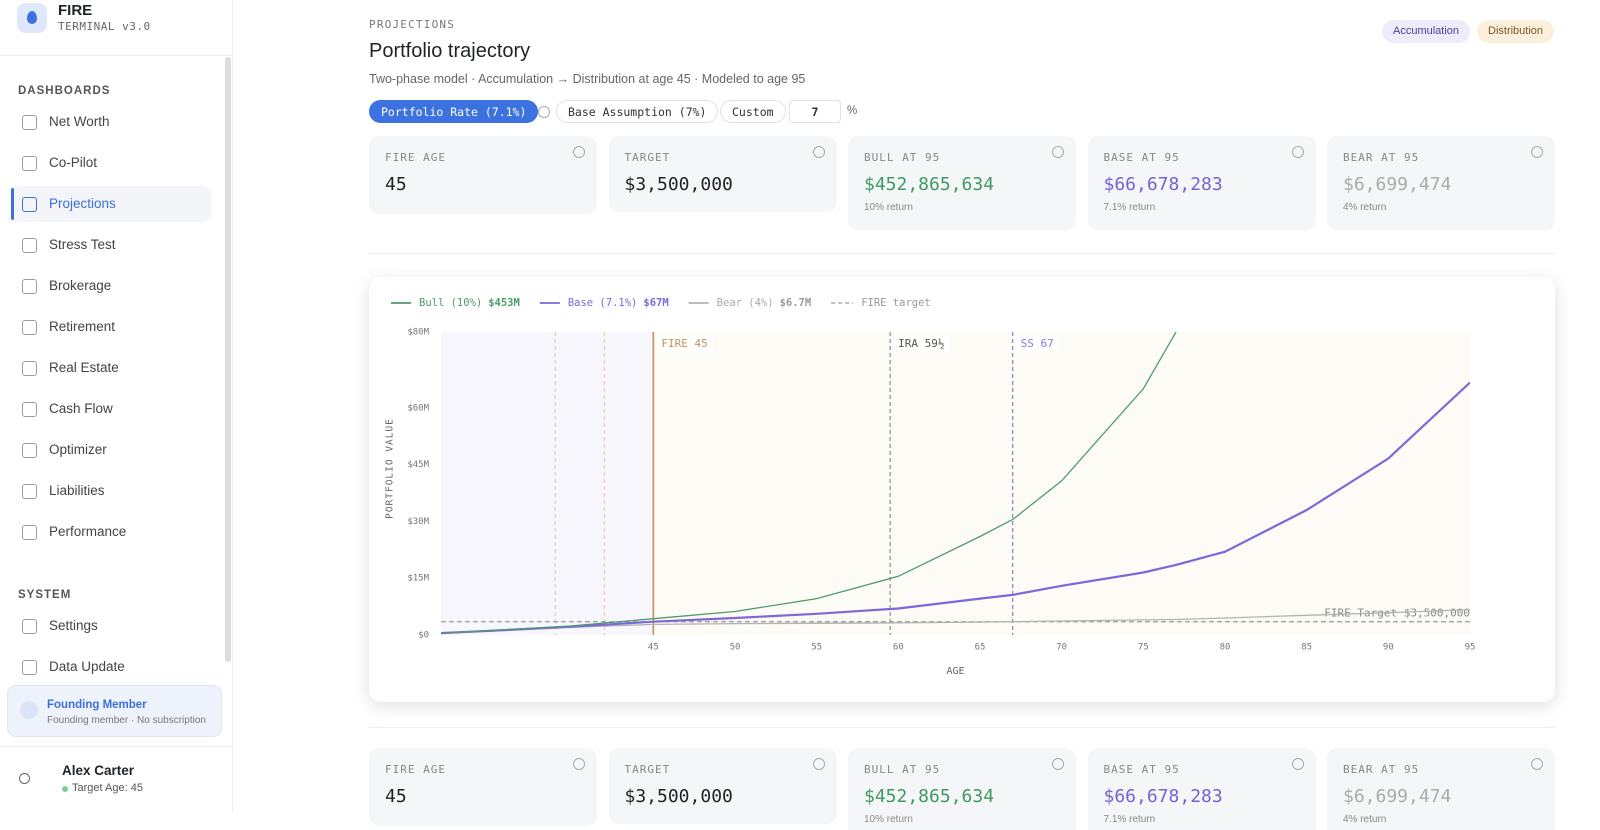 This screenshot has height=830, width=1600. I want to click on nav-item: Retirement, so click(111, 327).